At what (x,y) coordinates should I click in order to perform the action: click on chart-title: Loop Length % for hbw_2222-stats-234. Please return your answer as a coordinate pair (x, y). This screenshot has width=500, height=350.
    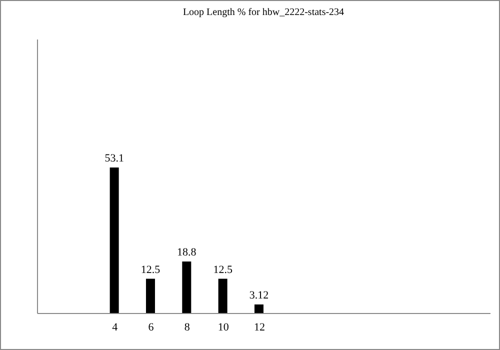
    Looking at the image, I should click on (263, 12).